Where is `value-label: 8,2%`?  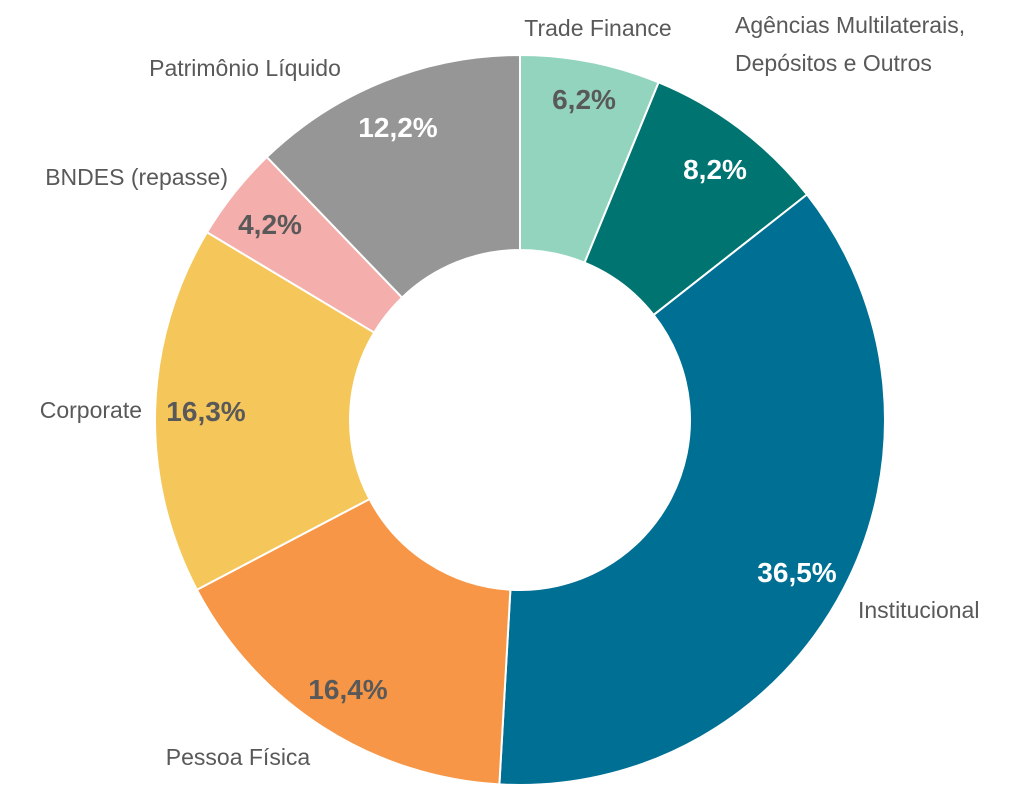 value-label: 8,2% is located at coordinates (715, 169).